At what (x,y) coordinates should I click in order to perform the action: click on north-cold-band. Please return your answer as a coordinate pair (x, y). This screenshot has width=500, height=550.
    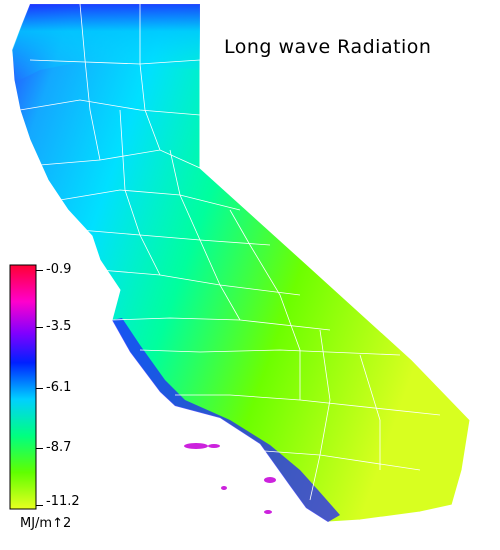
    Looking at the image, I should click on (106, 43).